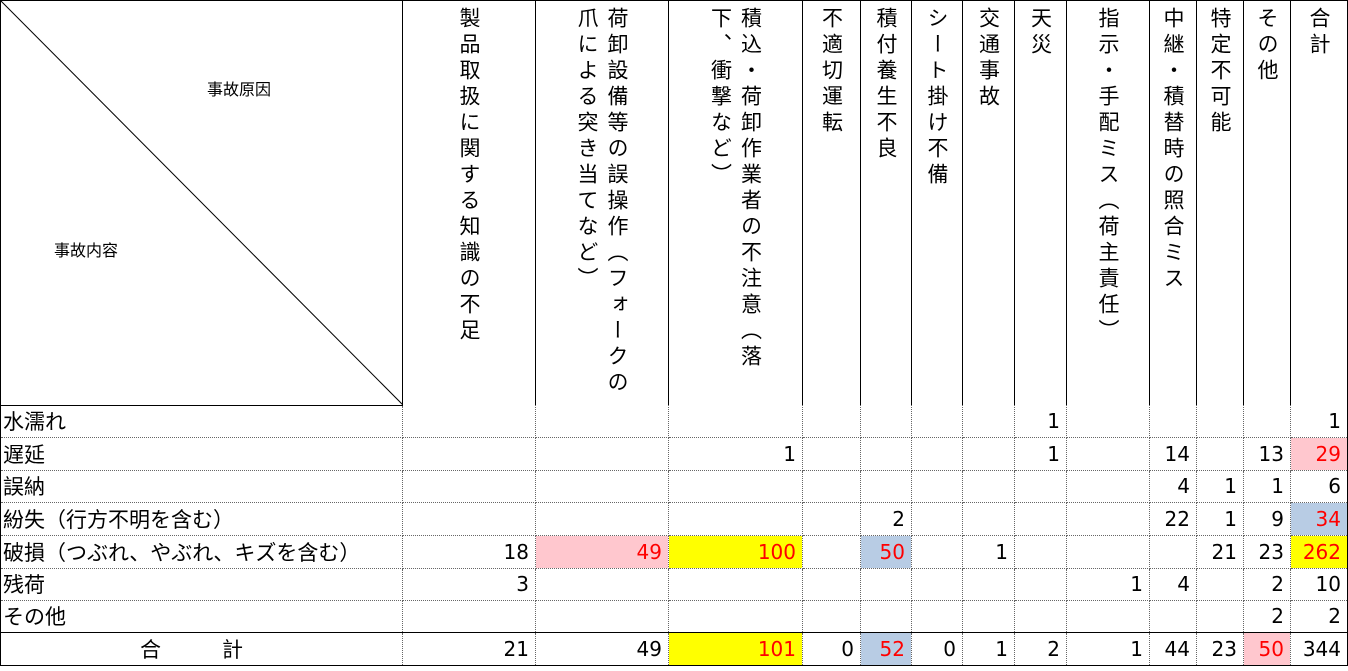  Describe the element at coordinates (201, 519) in the screenshot. I see `row-label: 紛失（行方不明を含む）` at that location.